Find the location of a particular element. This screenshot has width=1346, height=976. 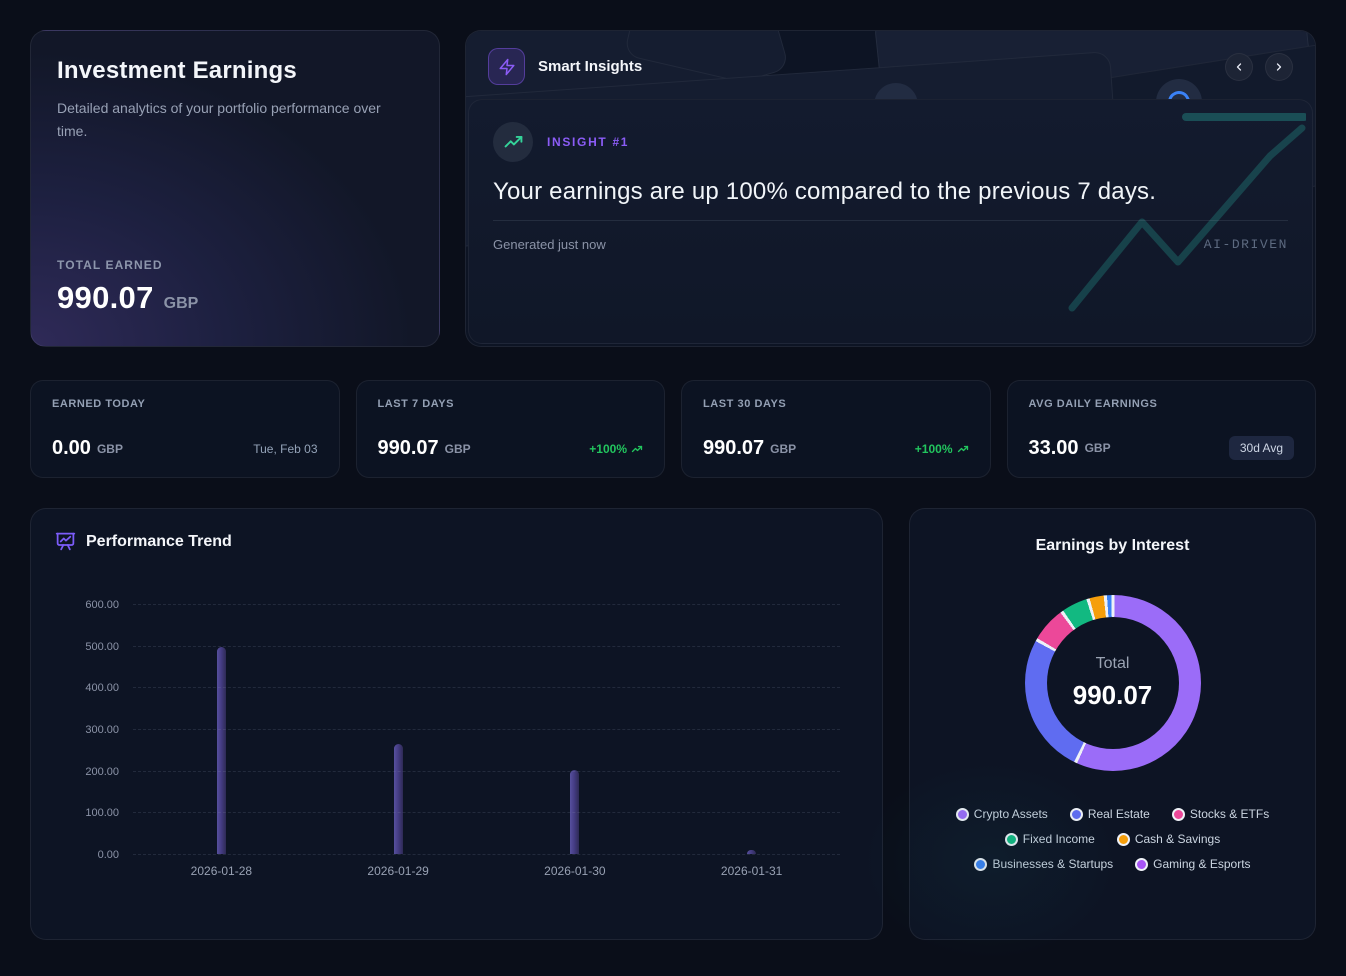

insight-number-label: INSIGHT #1 is located at coordinates (588, 142).